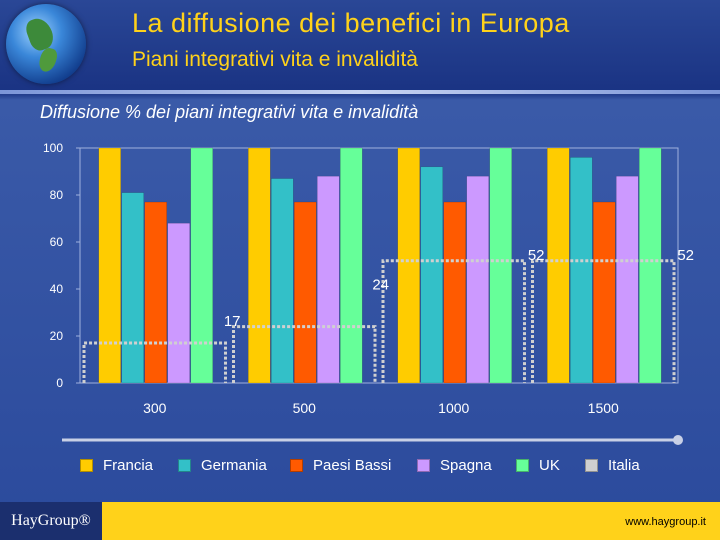 The image size is (720, 540). I want to click on chart-legend: Francia Germania Paesi Bassi Spagna UK Italia, so click(390, 465).